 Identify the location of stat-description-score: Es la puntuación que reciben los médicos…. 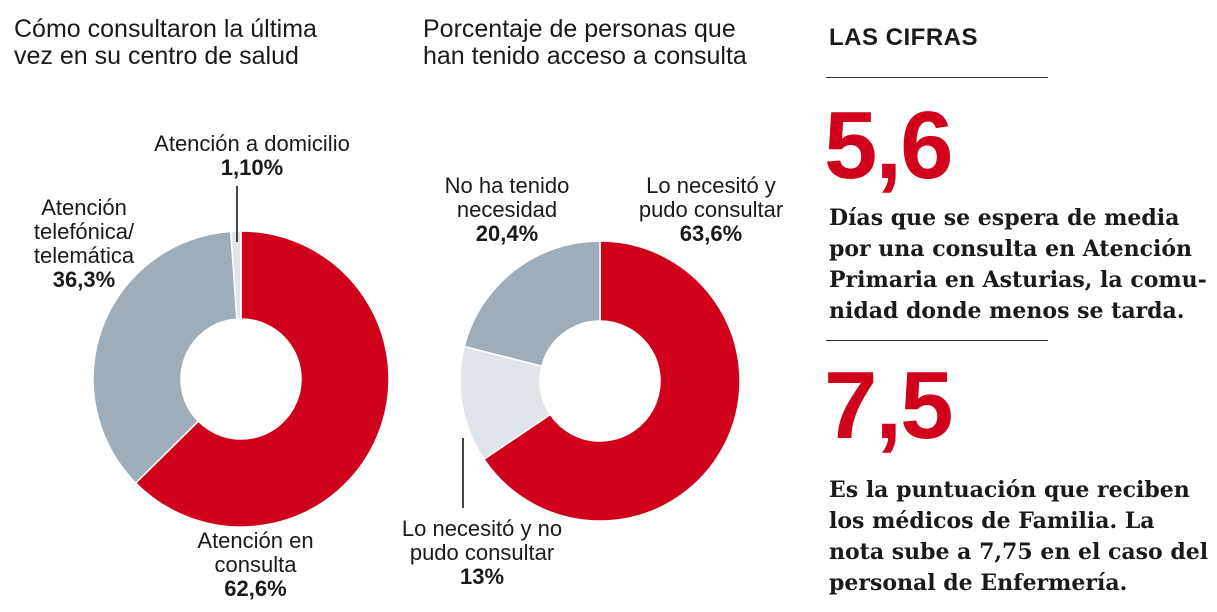
(1019, 536).